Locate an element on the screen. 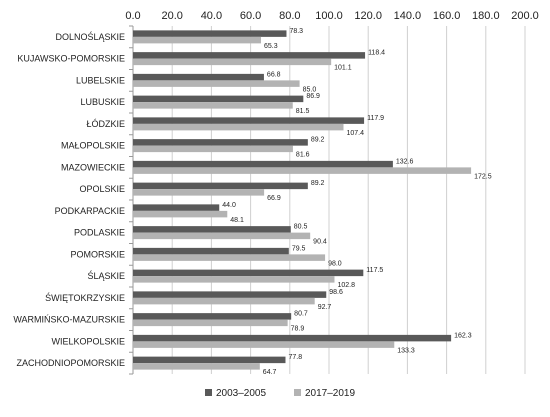 This screenshot has width=550, height=417. category-label: KUJAWSKO-POMORSKIE is located at coordinates (71, 59).